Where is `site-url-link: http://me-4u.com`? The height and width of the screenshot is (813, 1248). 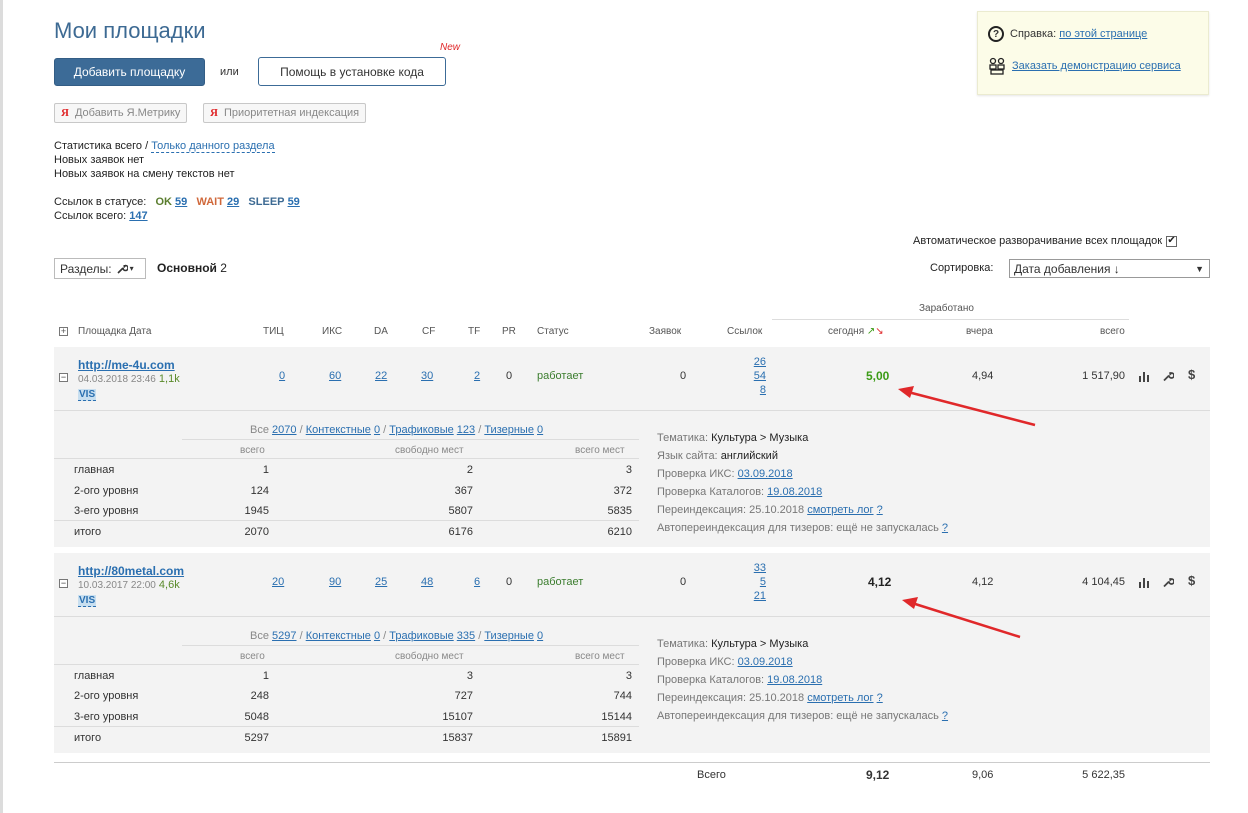
site-url-link: http://me-4u.com is located at coordinates (126, 365).